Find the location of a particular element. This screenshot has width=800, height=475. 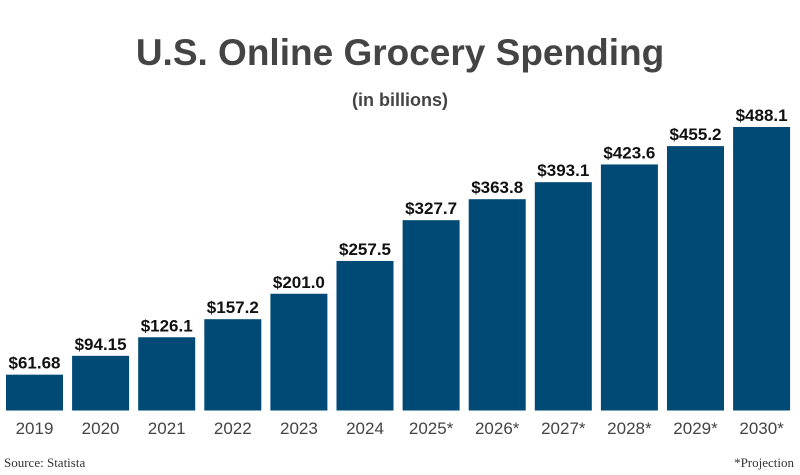

projection-footnote: *Projection is located at coordinates (764, 462).